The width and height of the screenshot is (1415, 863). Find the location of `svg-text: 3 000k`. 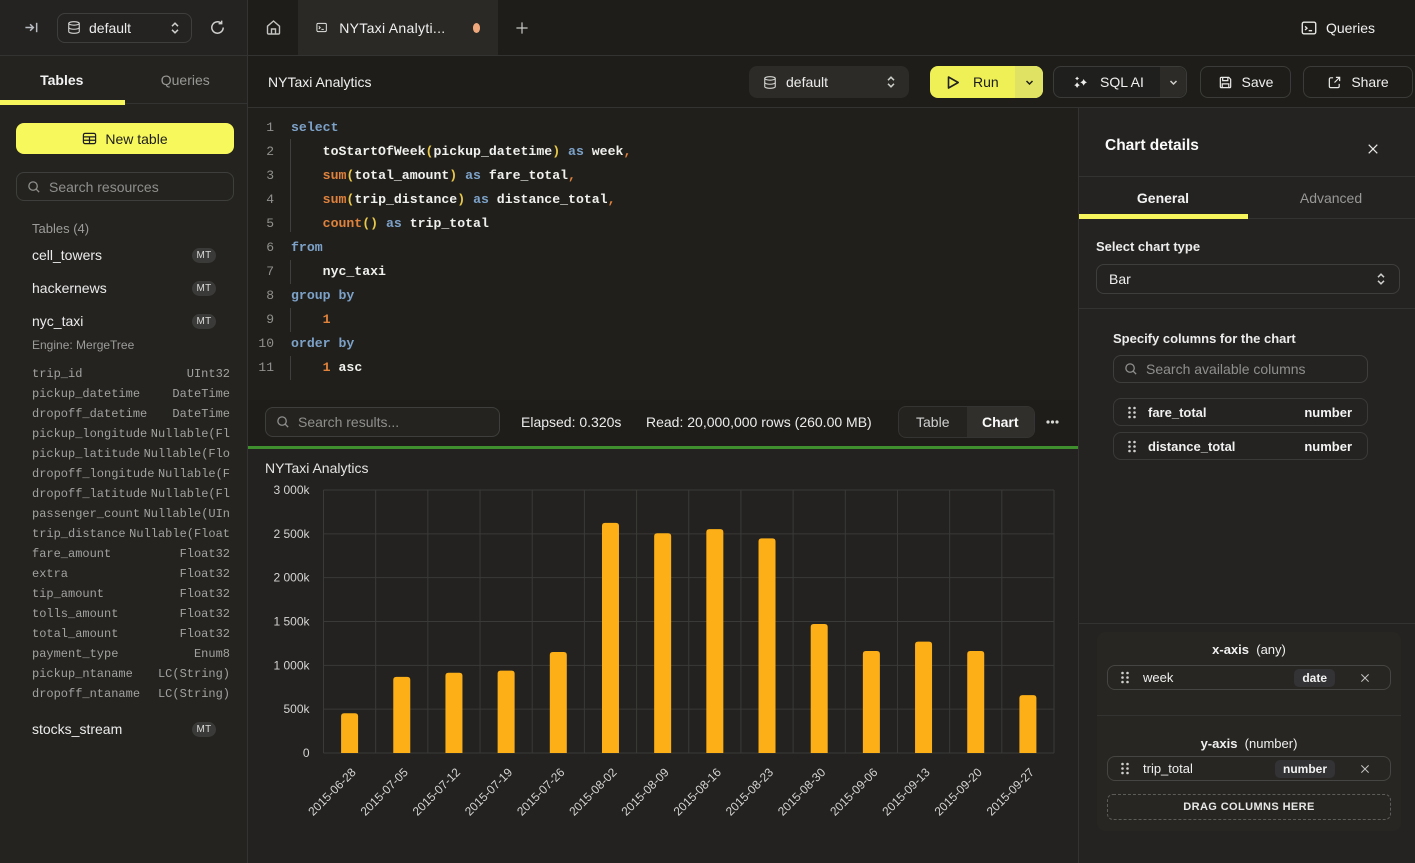

svg-text: 3 000k is located at coordinates (291, 490).